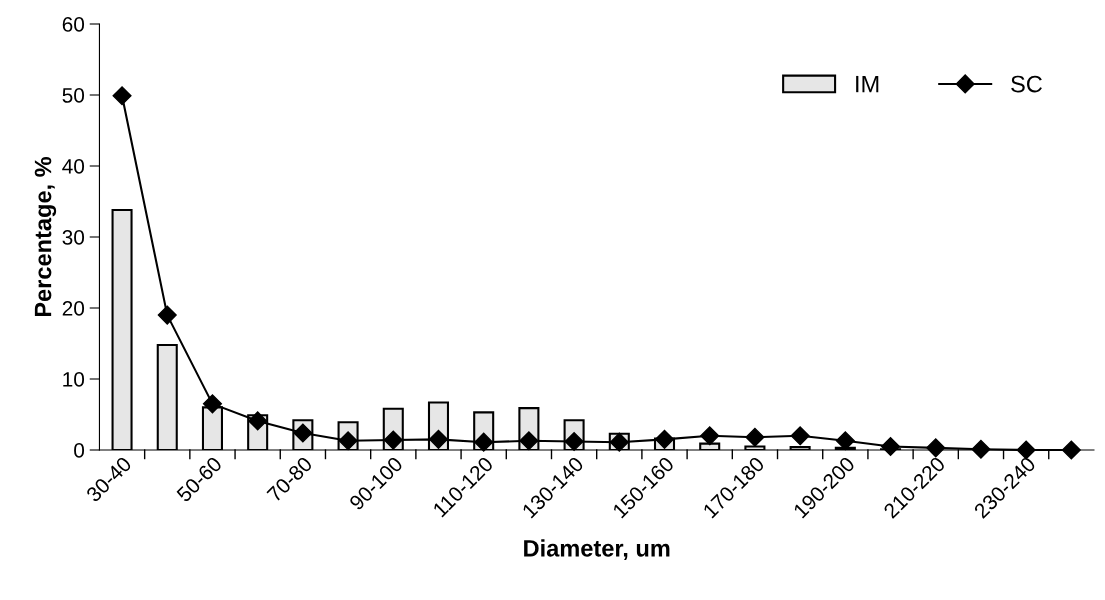 Image resolution: width=1105 pixels, height=600 pixels. What do you see at coordinates (867, 84) in the screenshot?
I see `legend-label: IM` at bounding box center [867, 84].